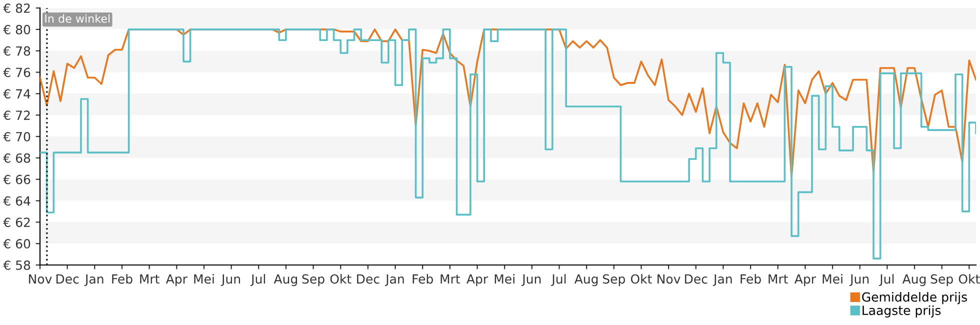 This screenshot has height=325, width=980. I want to click on y-tick-label: € 70, so click(16, 137).